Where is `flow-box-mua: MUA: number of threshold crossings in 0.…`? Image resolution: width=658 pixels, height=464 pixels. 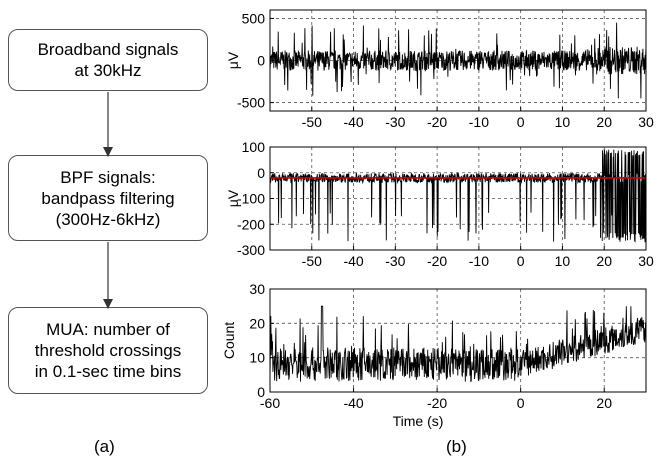 flow-box-mua: MUA: number of threshold crossings in 0.… is located at coordinates (108, 350).